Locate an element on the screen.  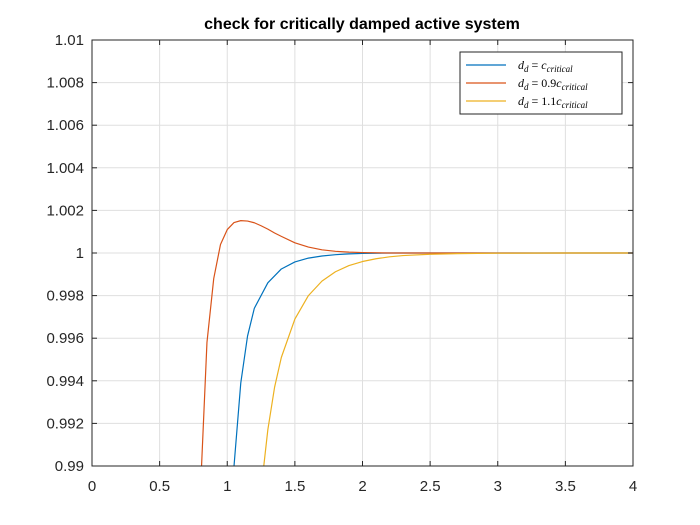
legend-label-3: dd = 1.1ccritical is located at coordinates (553, 102).